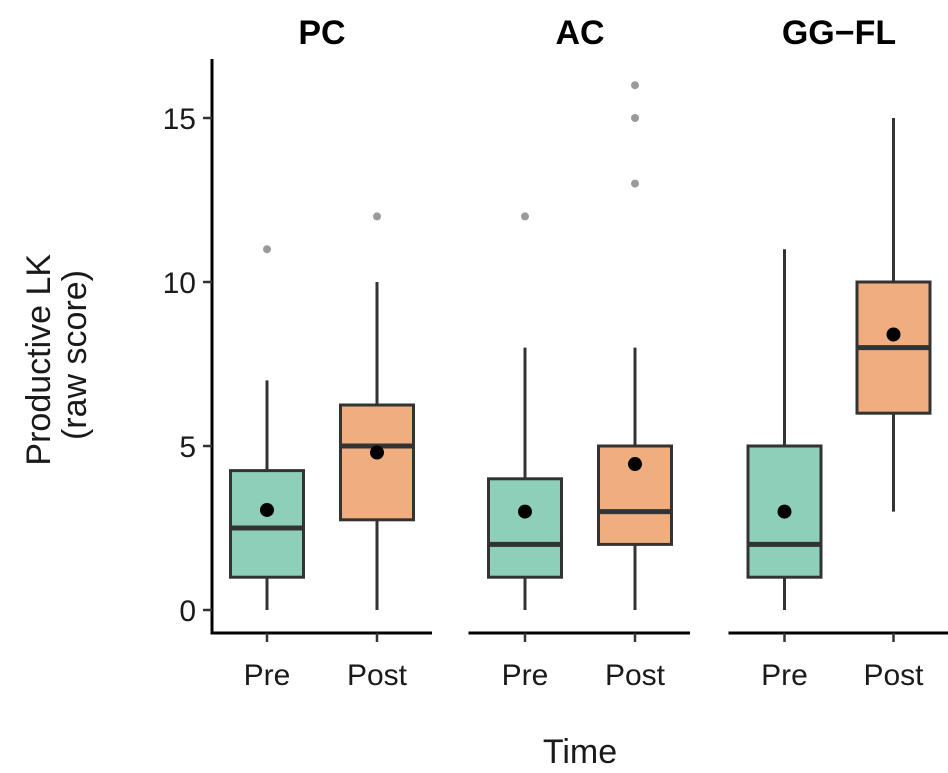  I want to click on panel-title: AC, so click(579, 33).